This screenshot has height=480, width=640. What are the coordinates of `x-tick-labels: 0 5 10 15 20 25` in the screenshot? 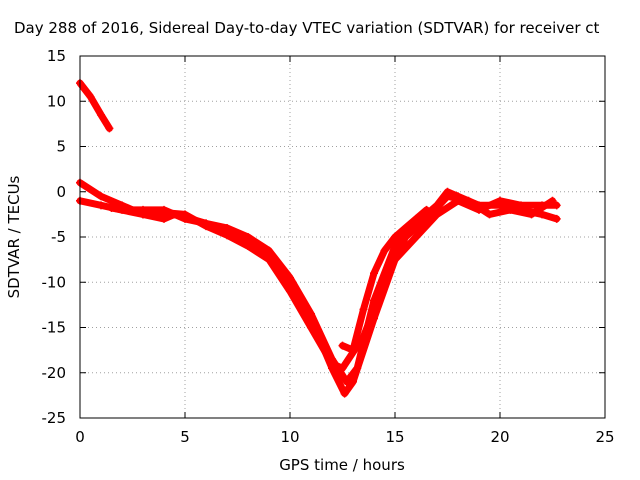 It's located at (344, 437).